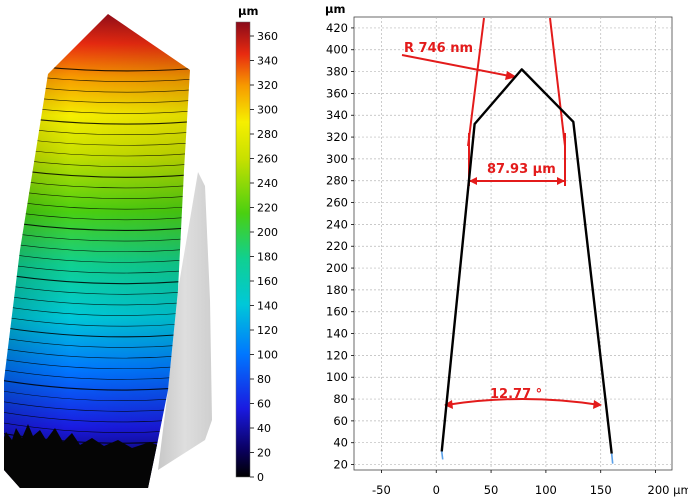  Describe the element at coordinates (248, 11) in the screenshot. I see `colorbar-unit: µm` at that location.